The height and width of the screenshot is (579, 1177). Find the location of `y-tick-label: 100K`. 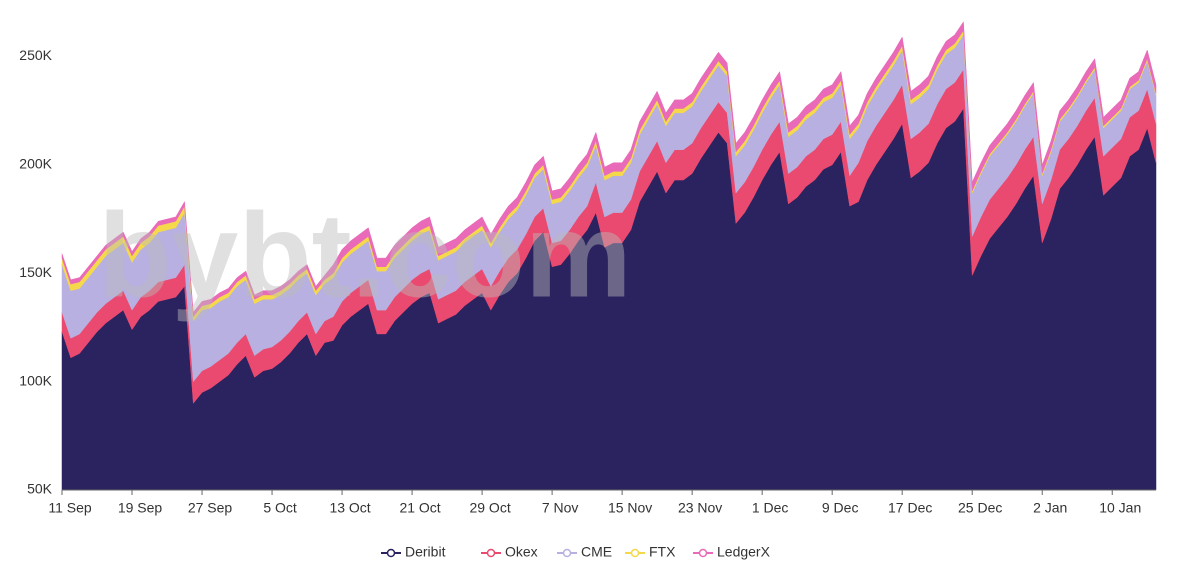

y-tick-label: 100K is located at coordinates (35, 380).